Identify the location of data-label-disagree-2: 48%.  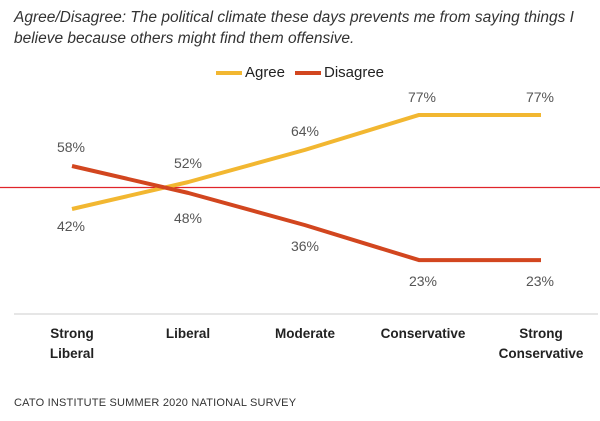
(188, 218).